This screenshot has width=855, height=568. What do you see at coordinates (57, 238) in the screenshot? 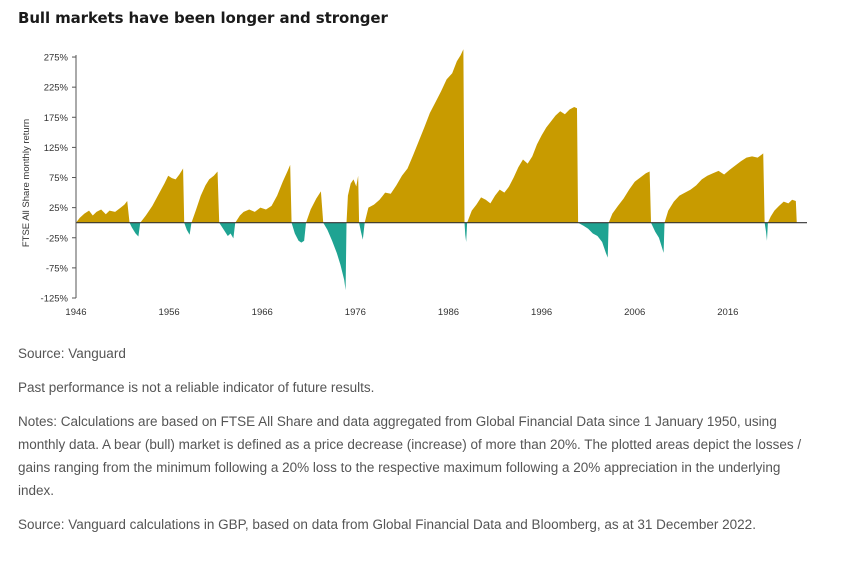
I see `y-tick-label: -25%` at bounding box center [57, 238].